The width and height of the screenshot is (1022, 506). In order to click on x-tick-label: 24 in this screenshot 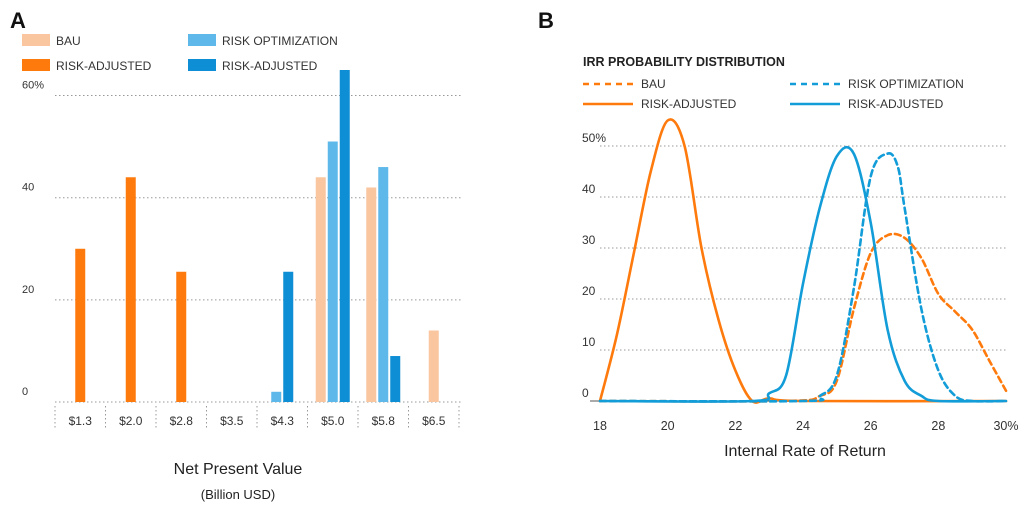, I will do `click(803, 426)`.